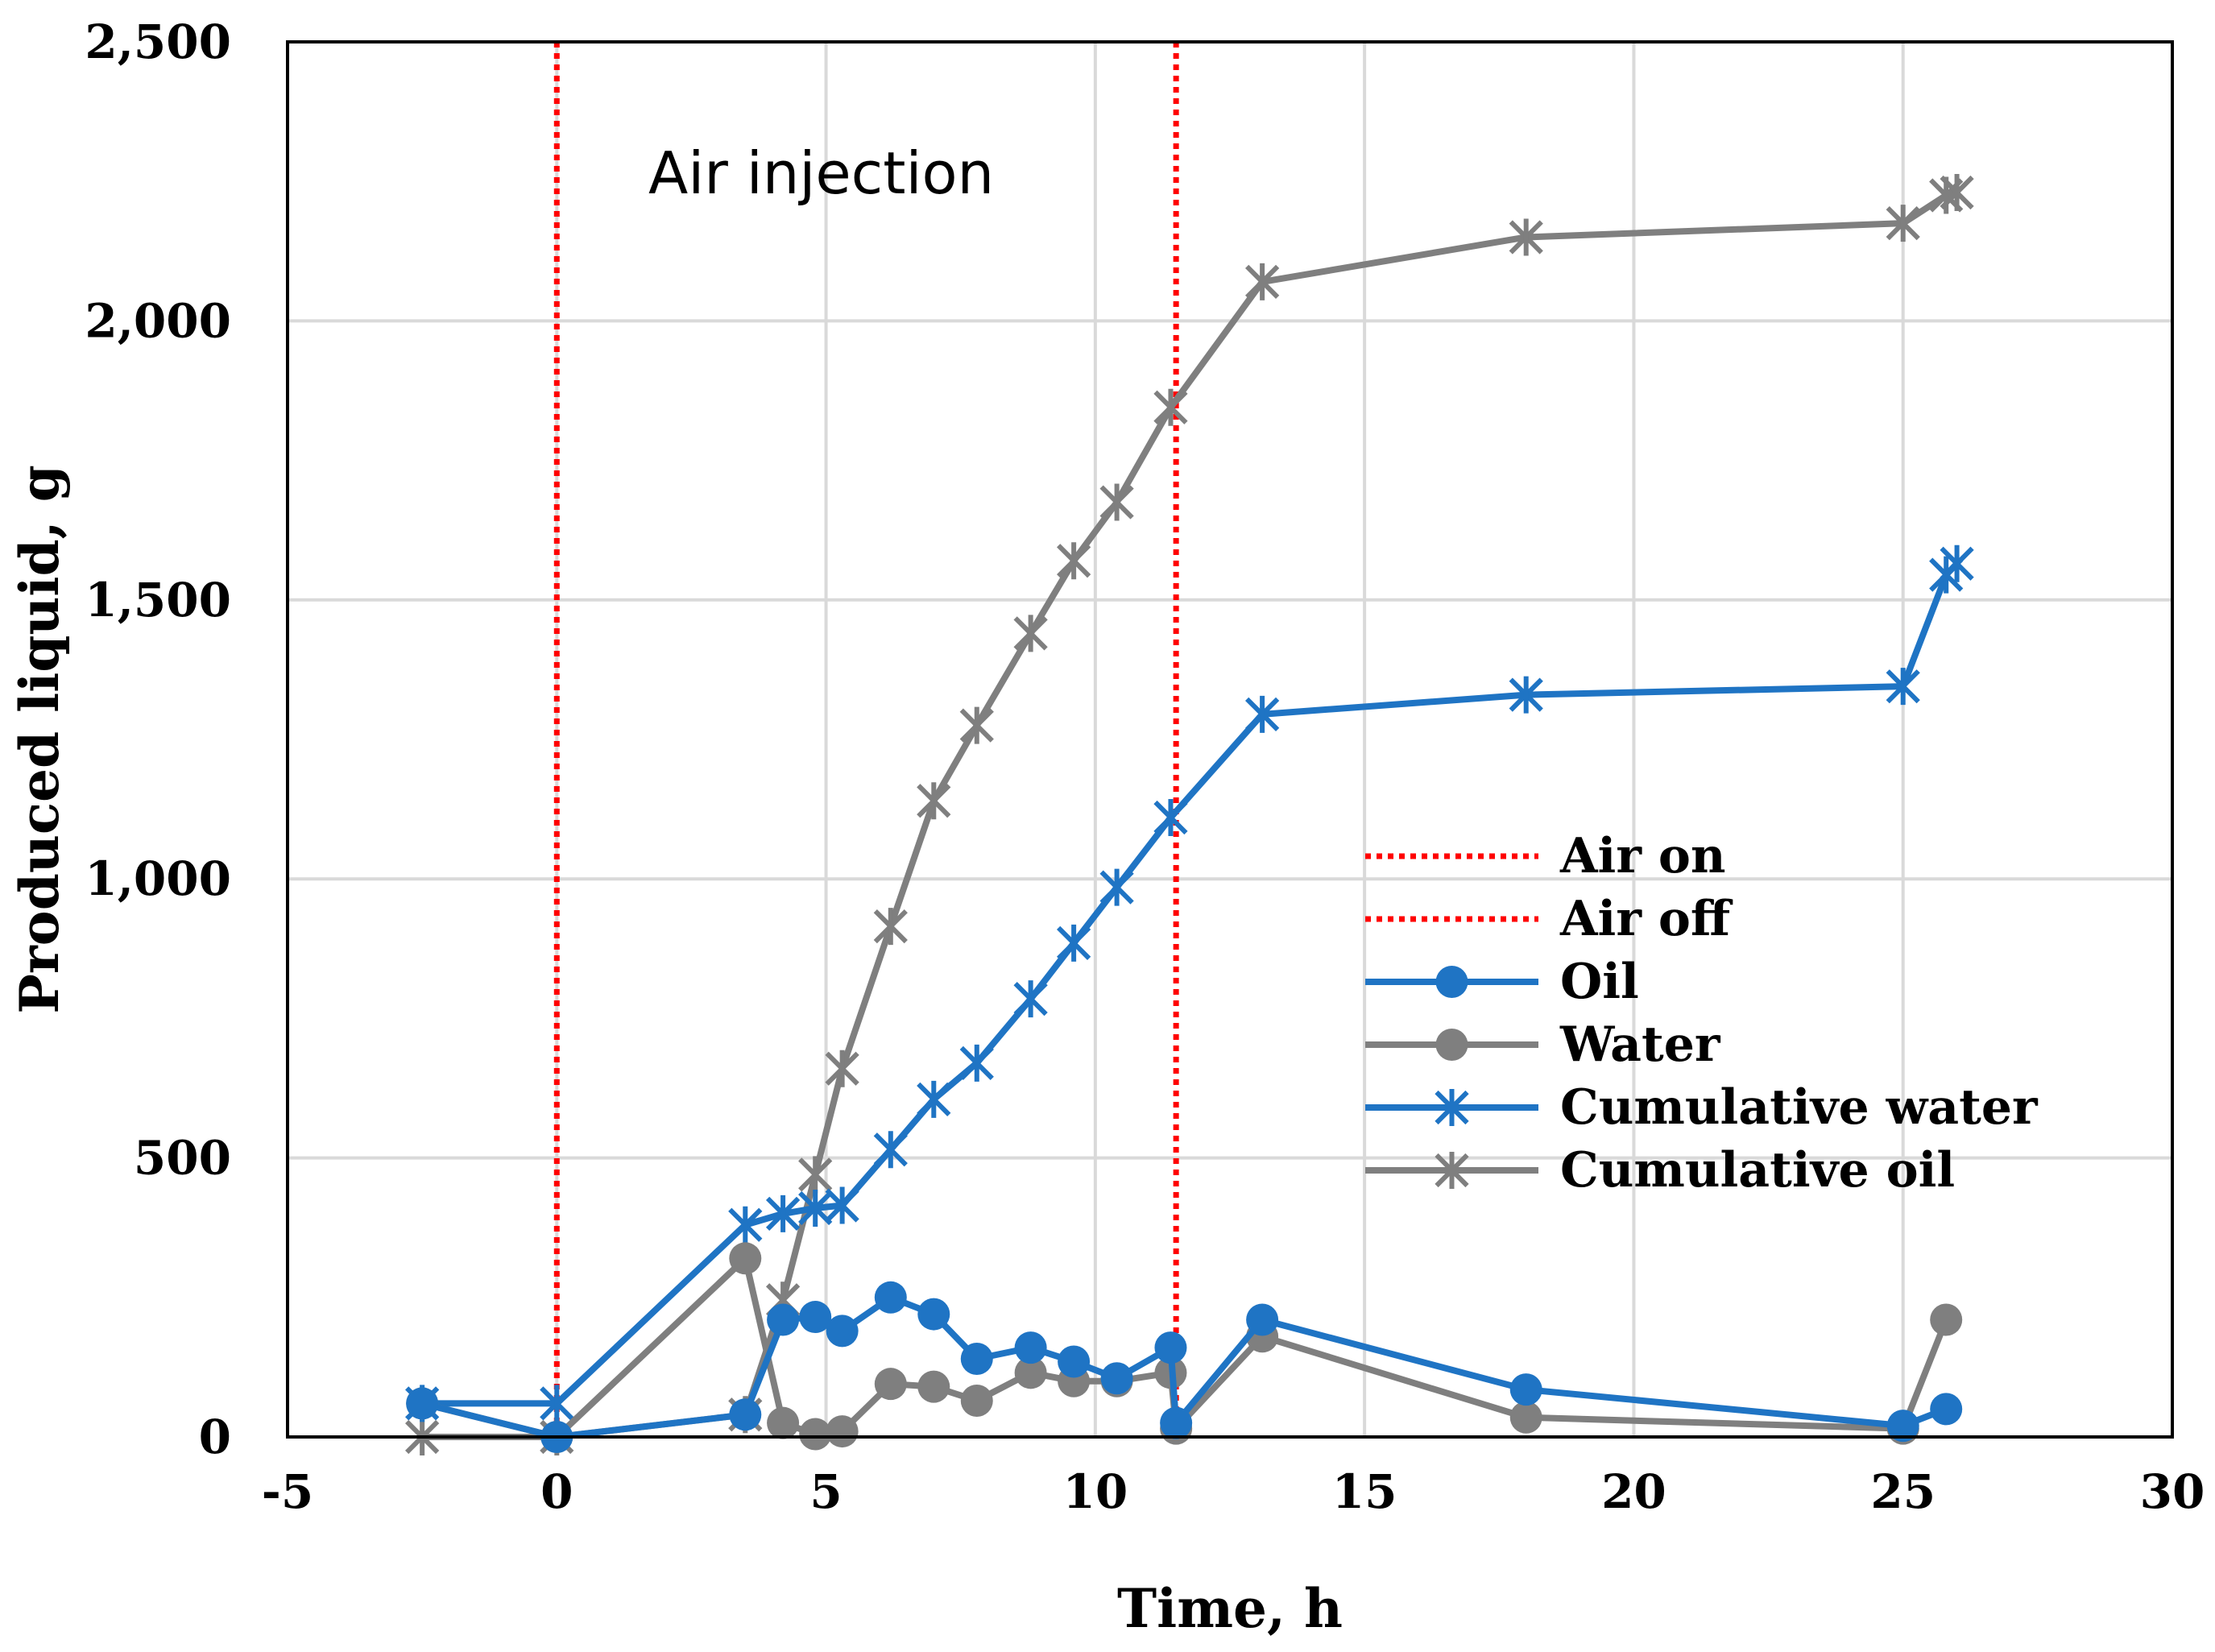 The image size is (2215, 1652). Describe the element at coordinates (1633, 1491) in the screenshot. I see `x-tick-label: 20` at that location.